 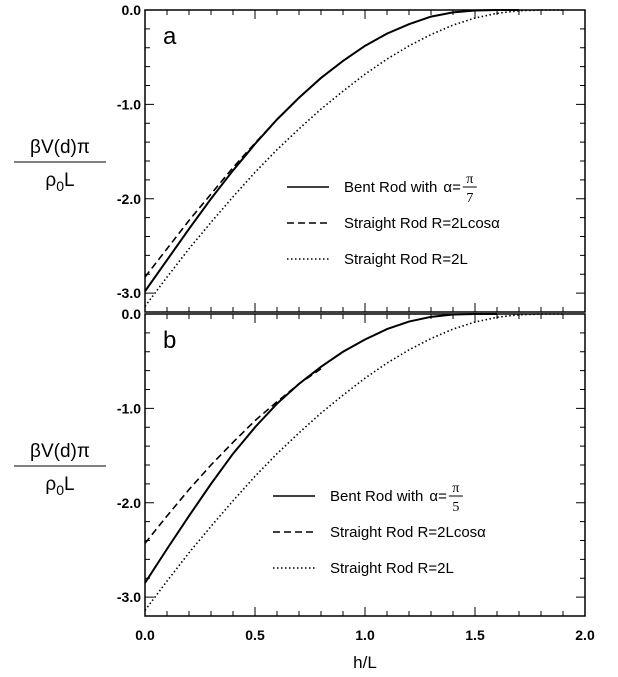 I want to click on panel-a-legend-label: Straight Rod R=2L, so click(x=406, y=259).